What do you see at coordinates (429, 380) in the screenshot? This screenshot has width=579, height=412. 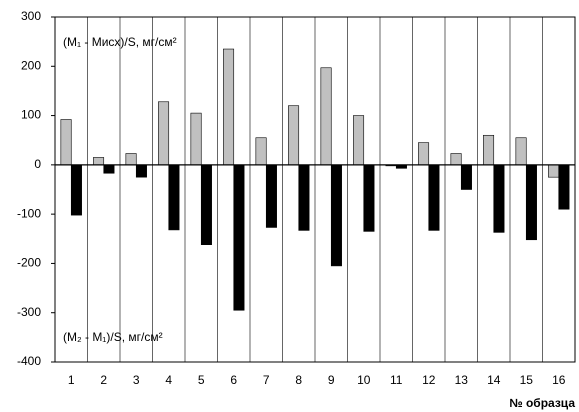 I see `x-tick-label: 12` at bounding box center [429, 380].